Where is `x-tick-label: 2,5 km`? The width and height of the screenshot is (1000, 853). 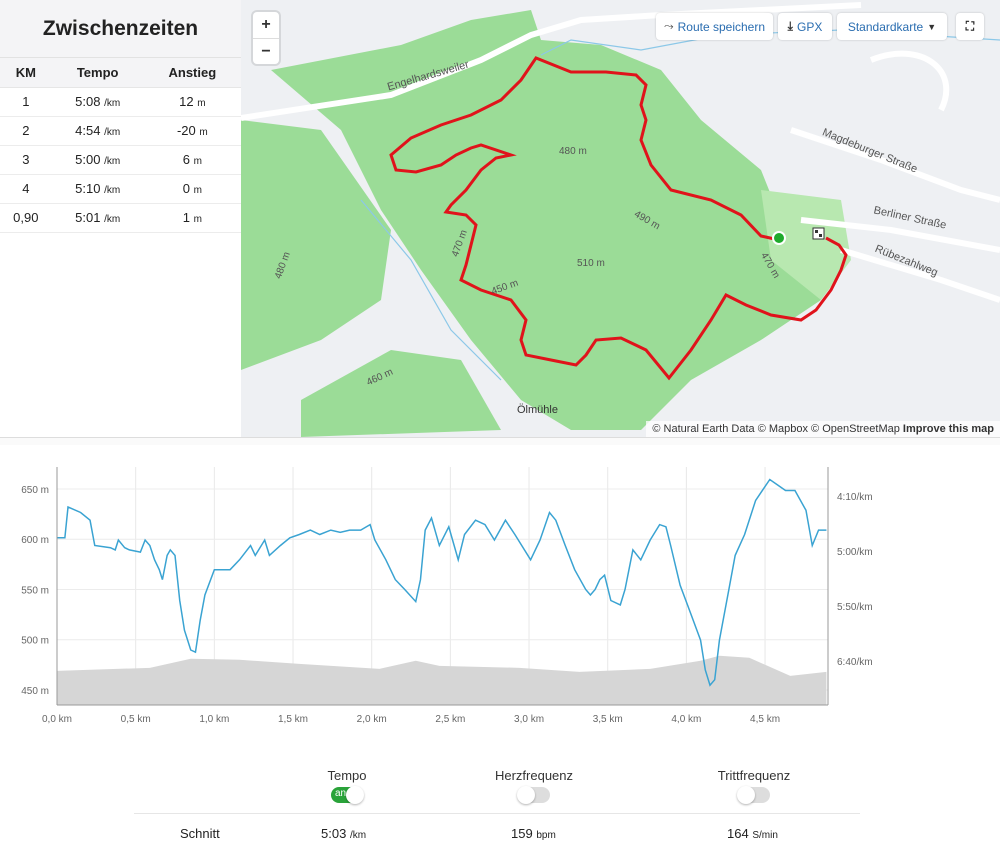 x-tick-label: 2,5 km is located at coordinates (450, 719).